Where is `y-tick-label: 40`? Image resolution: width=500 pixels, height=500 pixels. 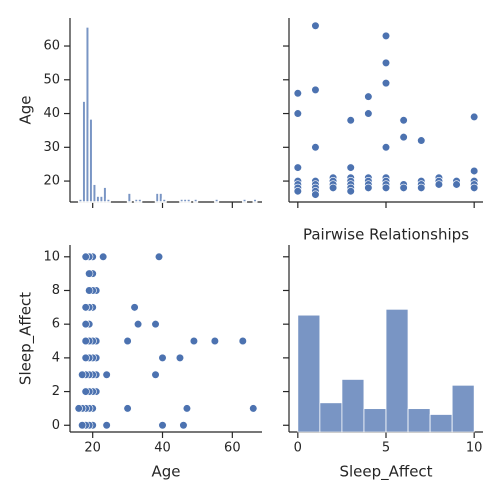
y-tick-label: 40 is located at coordinates (51, 113).